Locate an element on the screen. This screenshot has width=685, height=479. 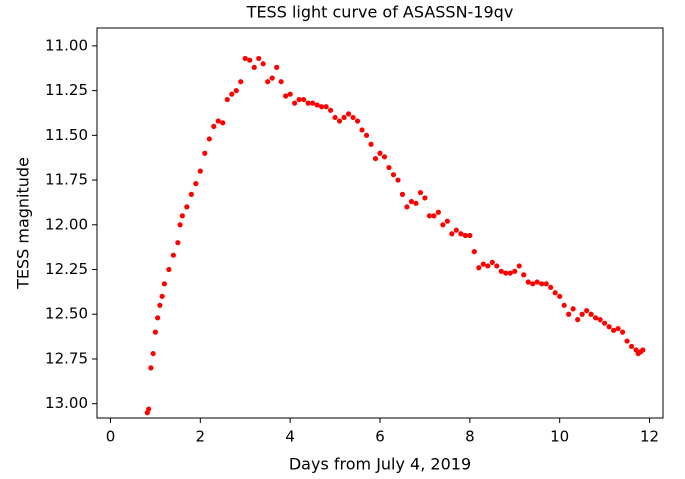
y-tick-label: 11.25 is located at coordinates (66, 90).